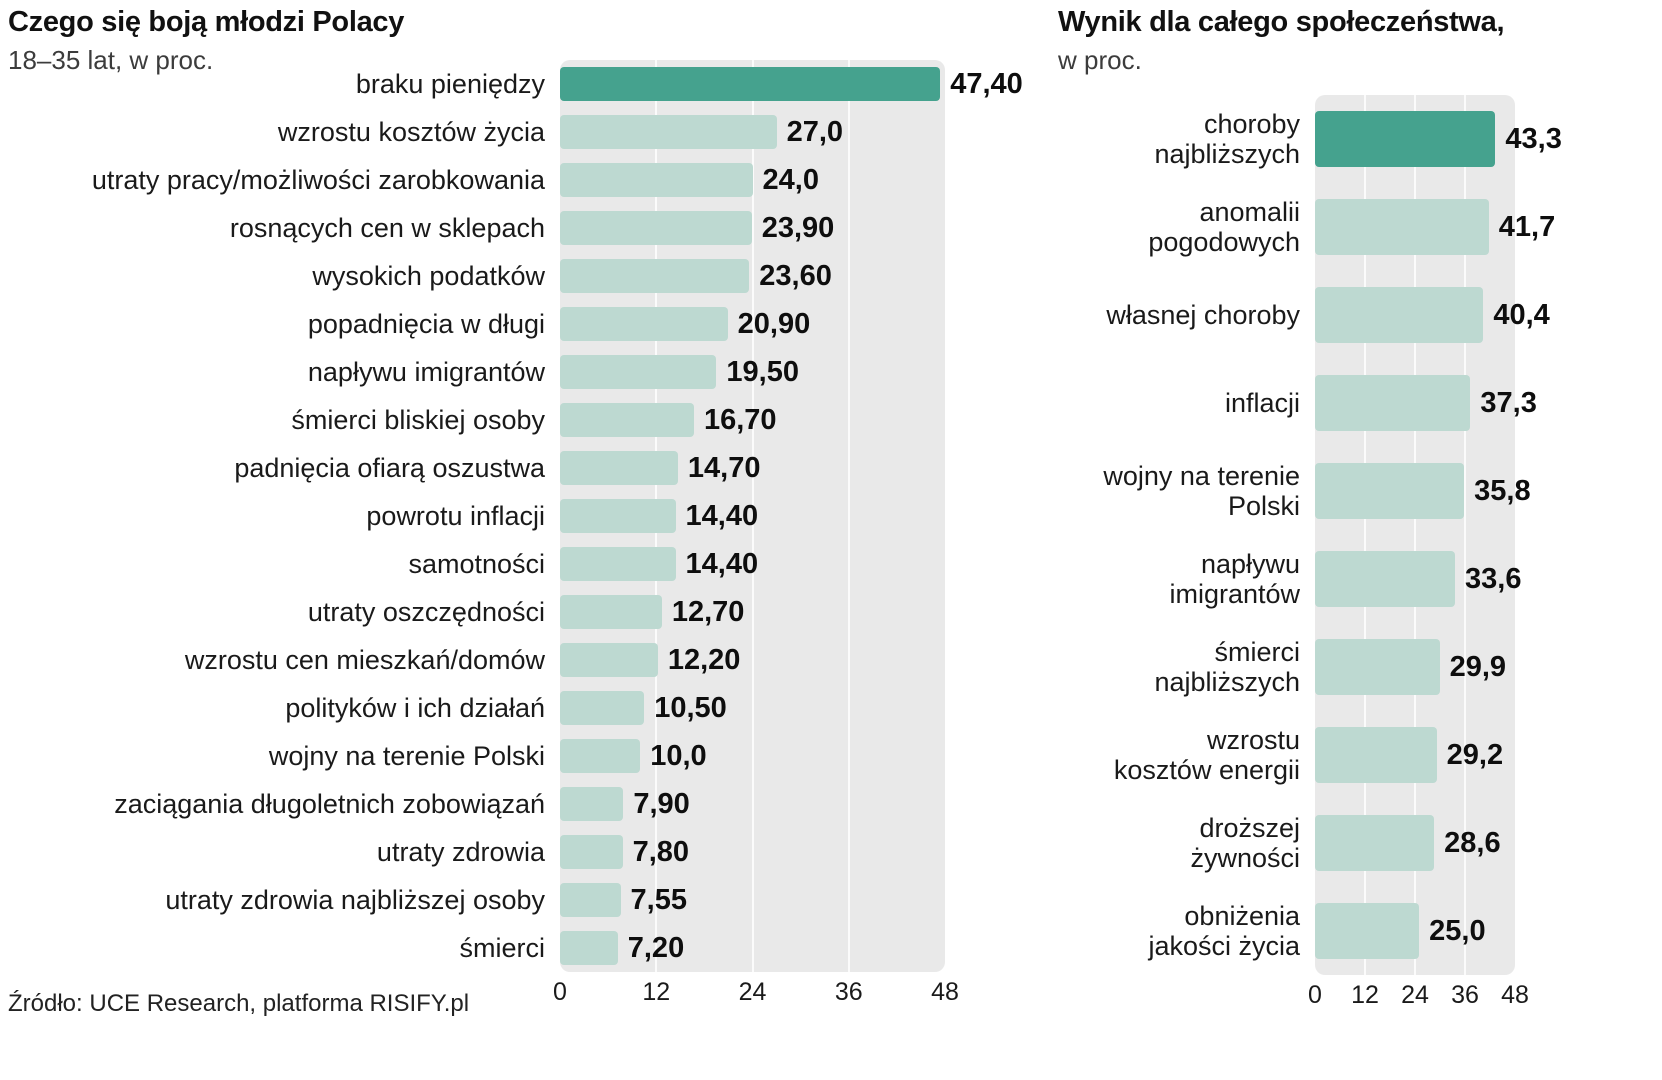 Image resolution: width=1662 pixels, height=1080 pixels. What do you see at coordinates (1493, 578) in the screenshot?
I see `bar-value: 33,6` at bounding box center [1493, 578].